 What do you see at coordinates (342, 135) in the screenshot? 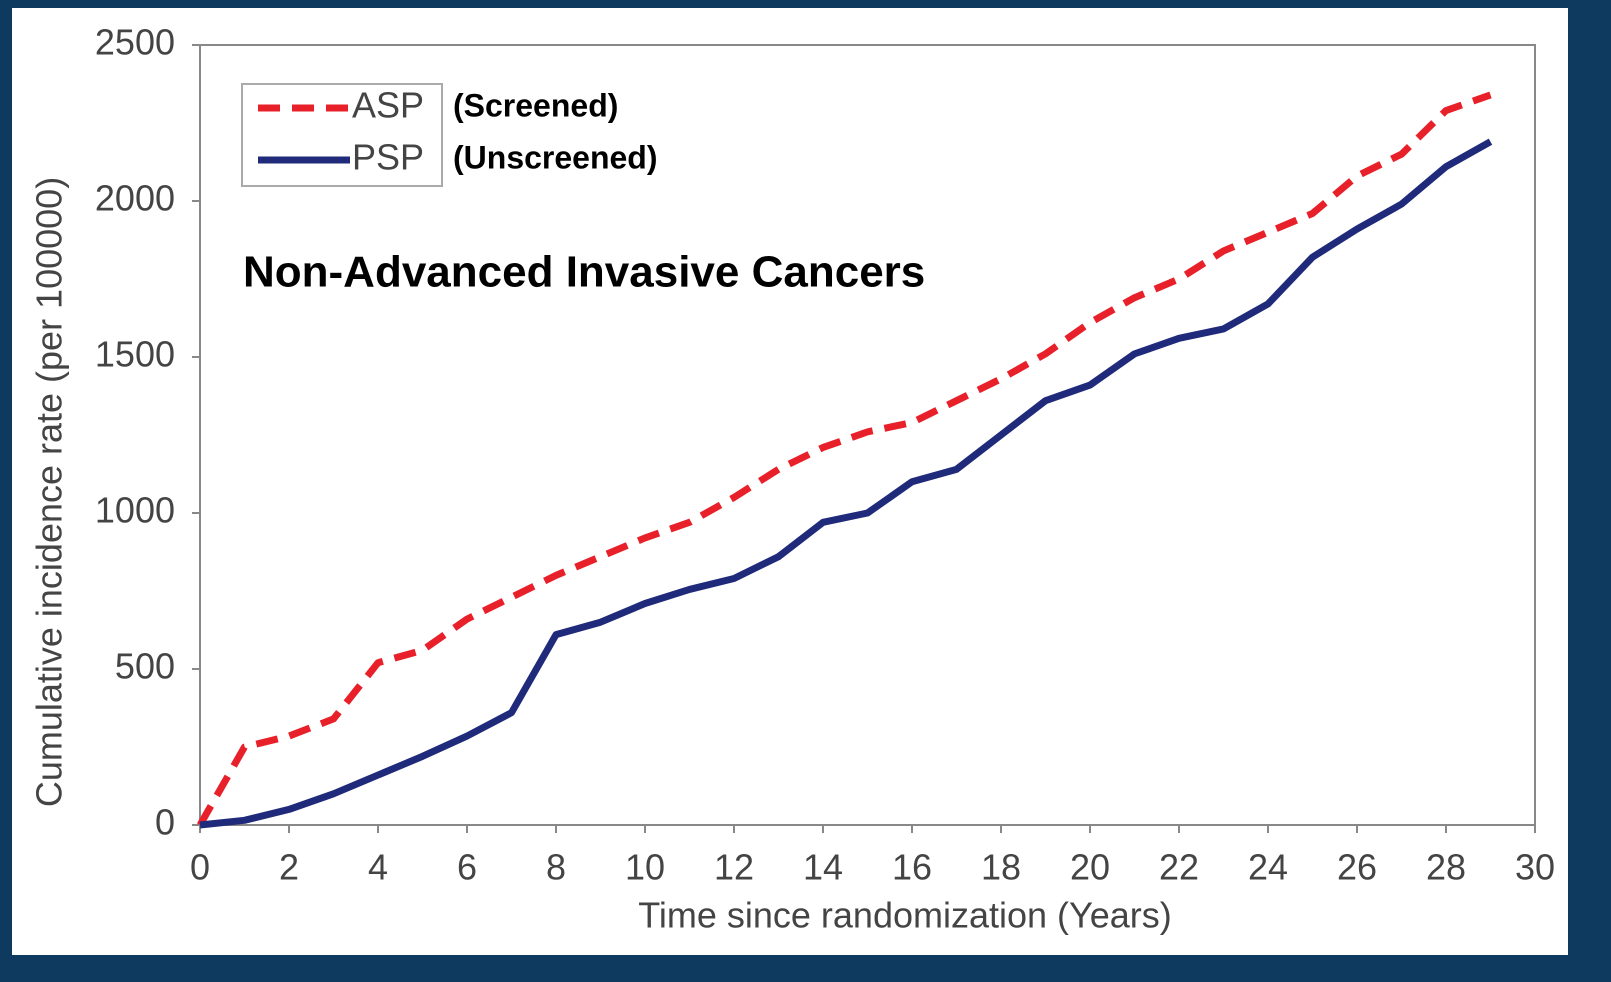
I see `legend-box` at bounding box center [342, 135].